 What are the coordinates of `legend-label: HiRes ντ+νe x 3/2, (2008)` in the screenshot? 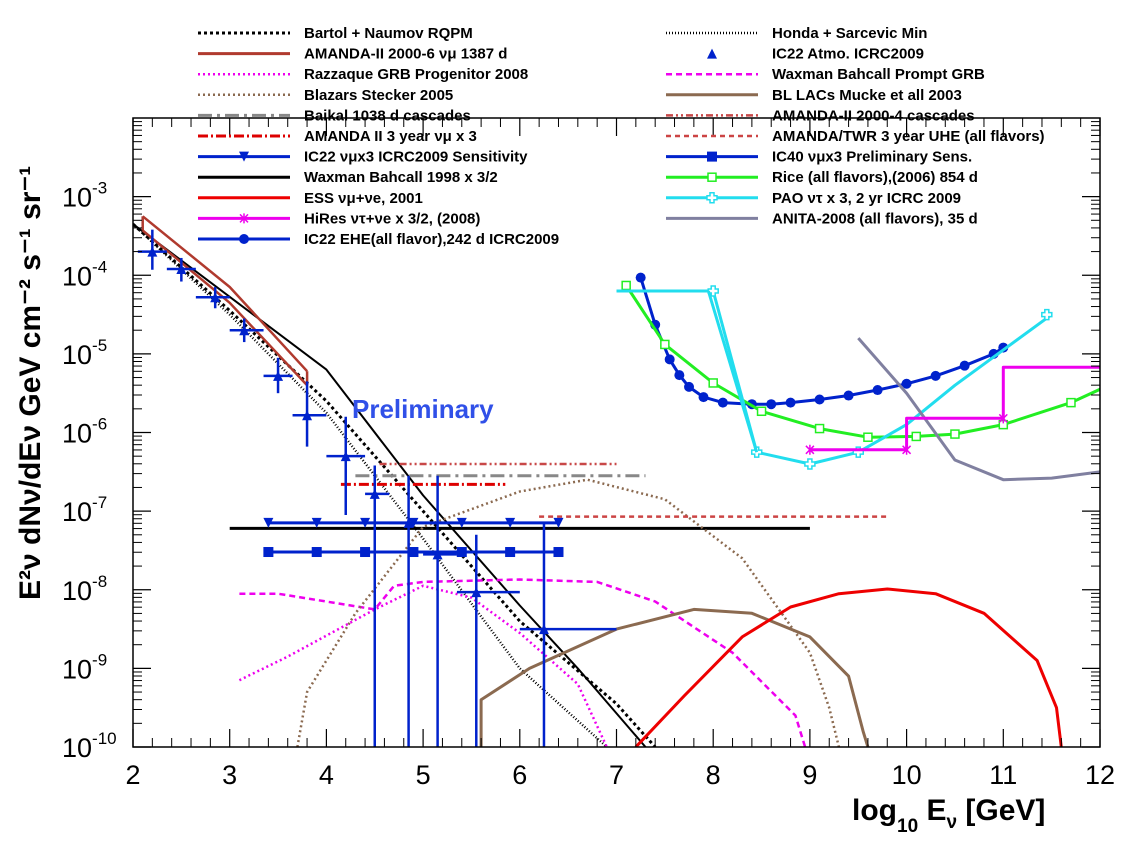 It's located at (392, 218).